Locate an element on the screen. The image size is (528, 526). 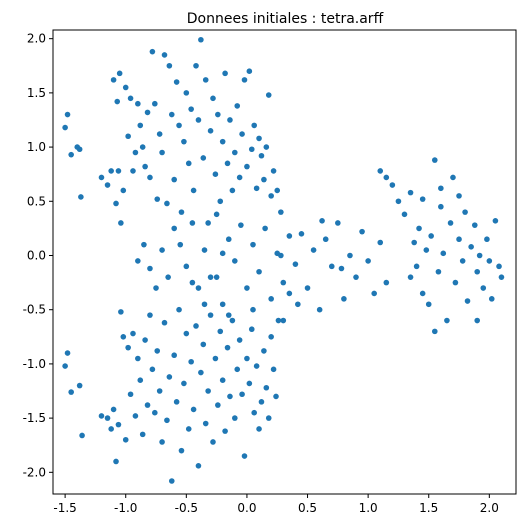
y-tick-label: -1.0 is located at coordinates (34, 364).